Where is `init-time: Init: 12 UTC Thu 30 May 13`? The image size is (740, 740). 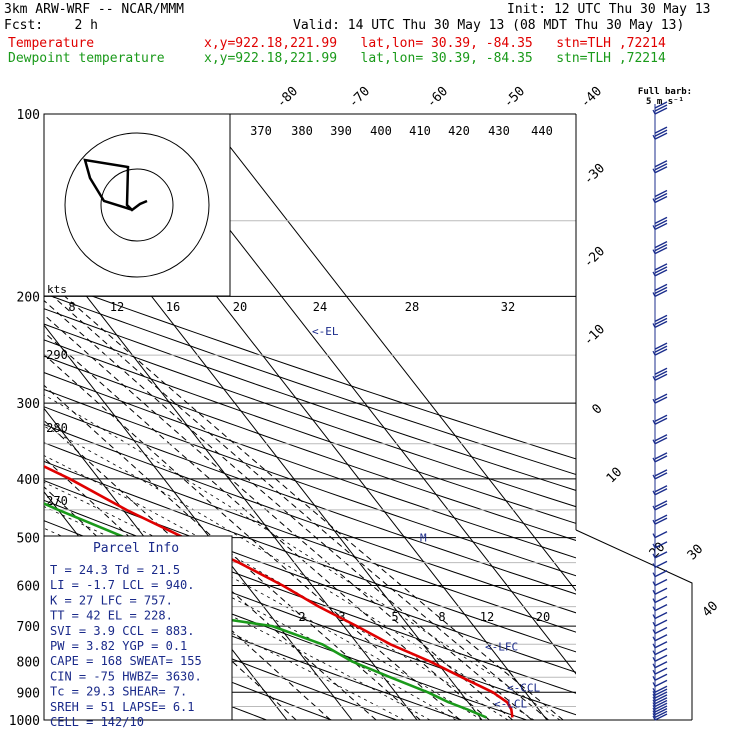
init-time: Init: 12 UTC Thu 30 May 13 is located at coordinates (609, 9).